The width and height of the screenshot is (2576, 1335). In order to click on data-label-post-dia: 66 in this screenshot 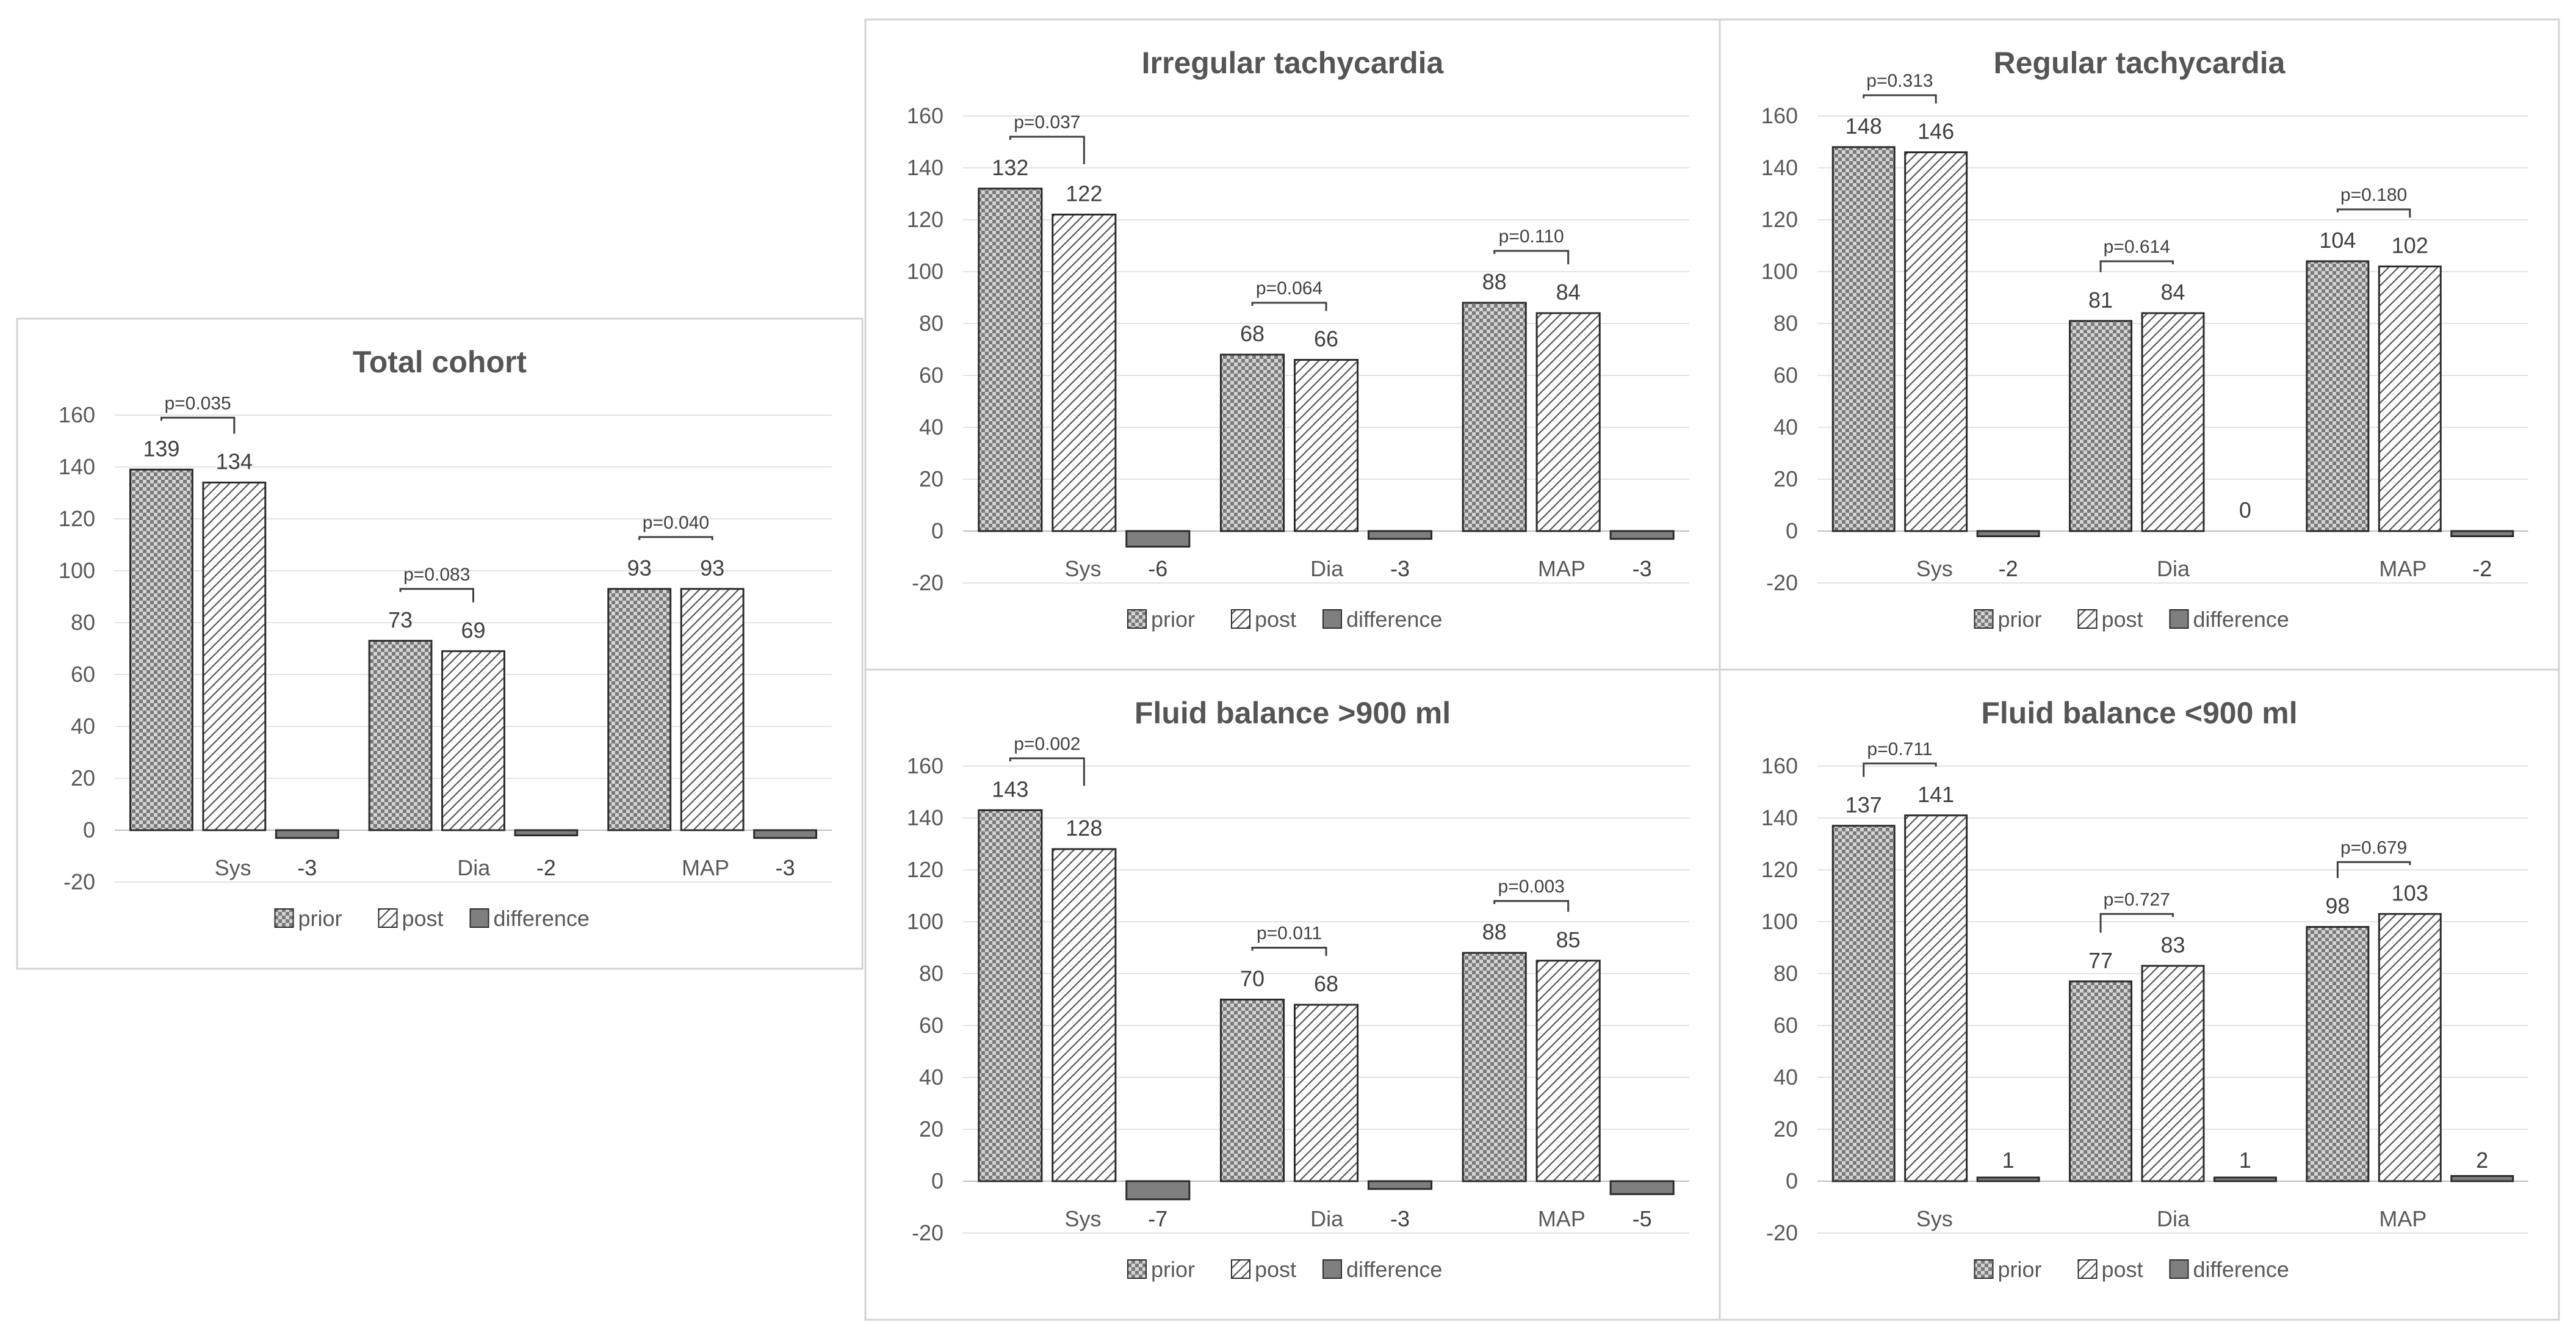, I will do `click(1326, 339)`.